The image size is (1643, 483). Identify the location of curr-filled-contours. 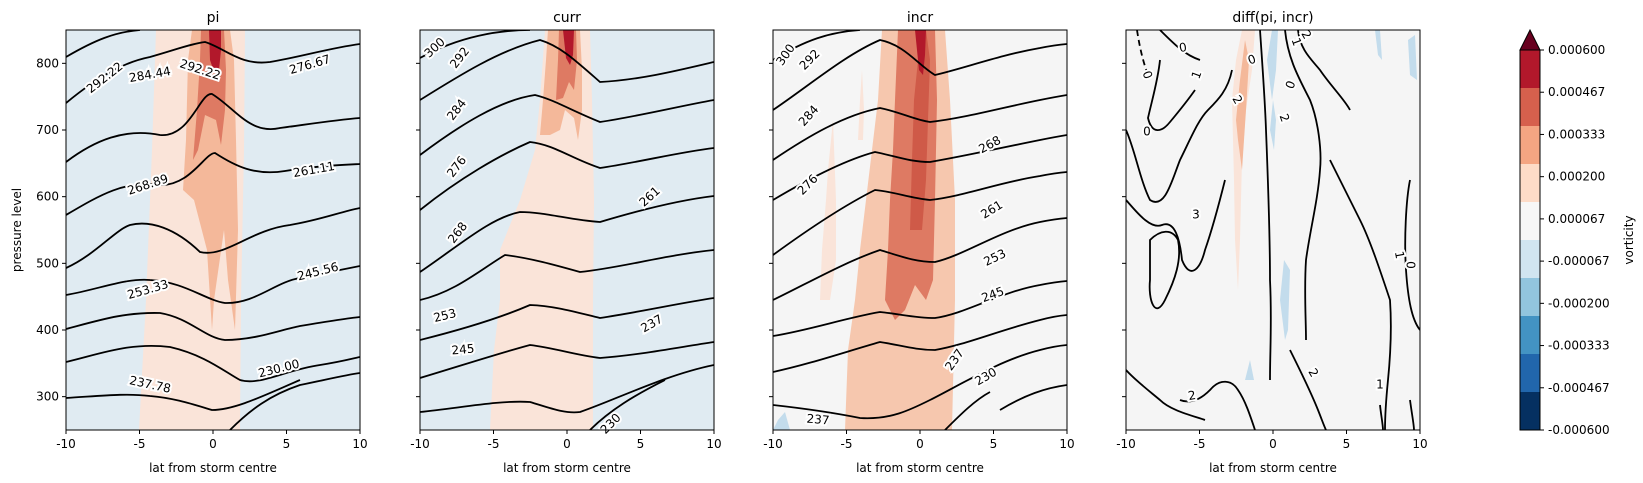
(567, 230).